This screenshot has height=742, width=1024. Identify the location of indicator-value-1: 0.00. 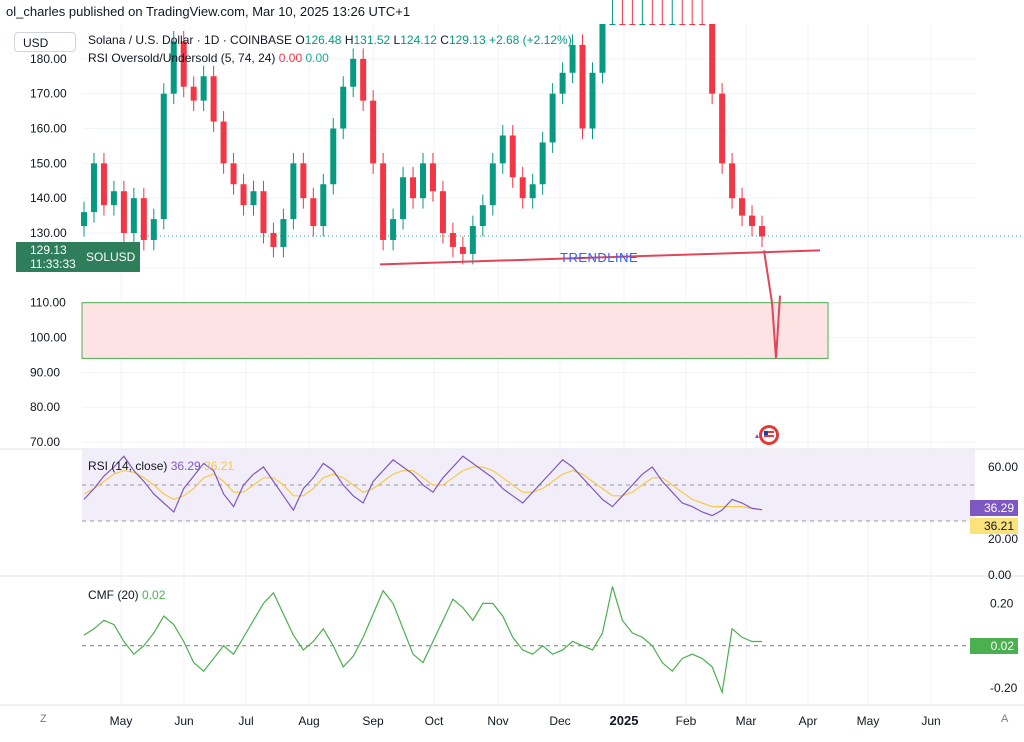
(290, 58).